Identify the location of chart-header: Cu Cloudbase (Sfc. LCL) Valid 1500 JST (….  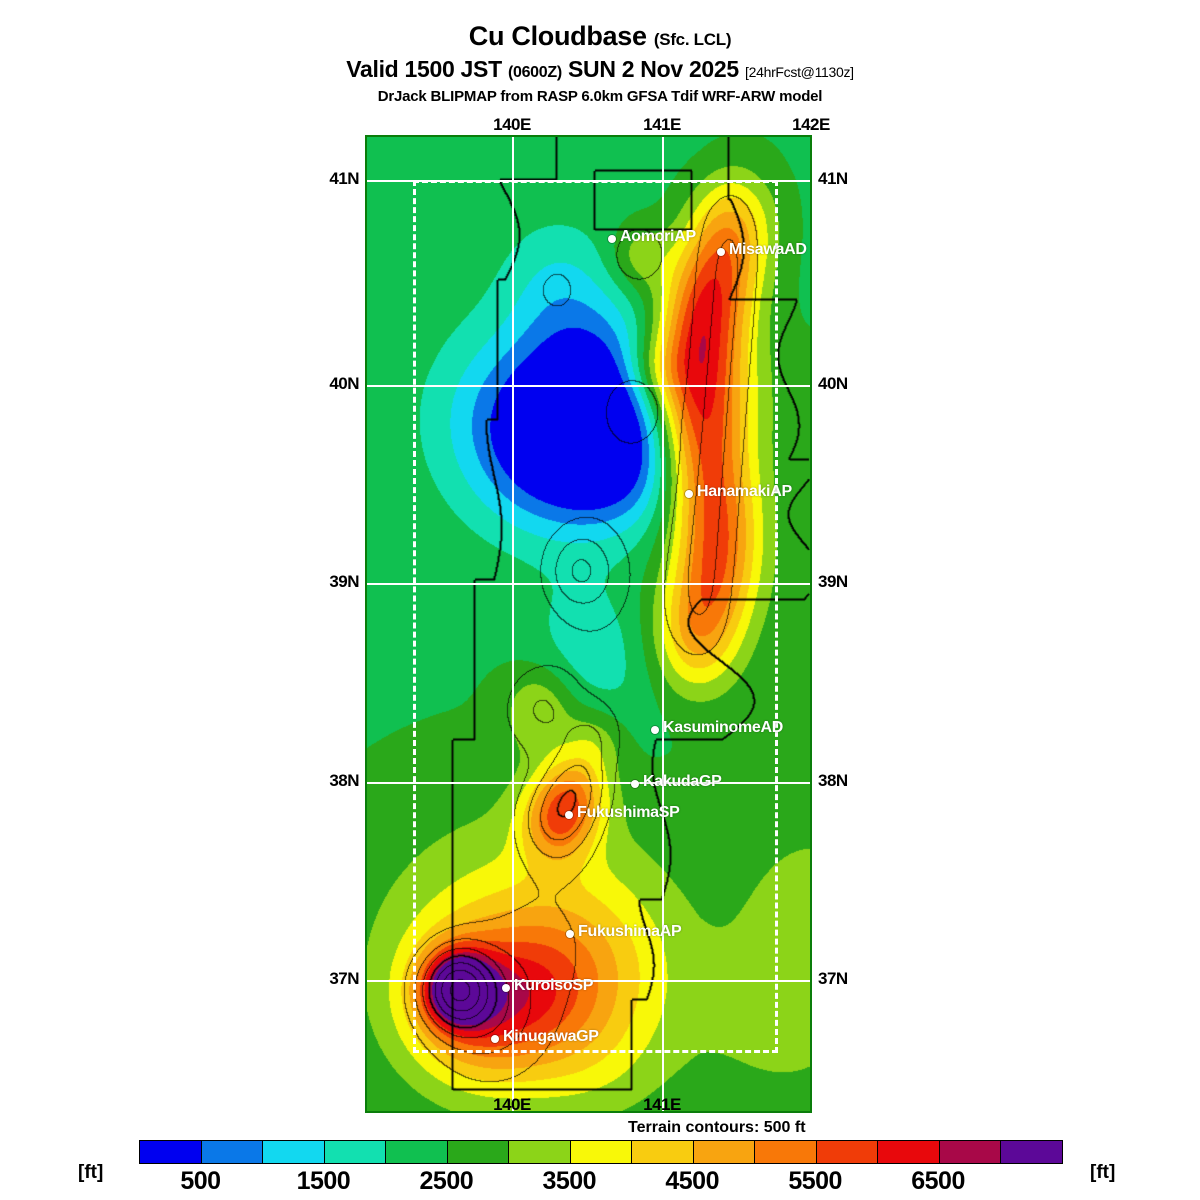
(600, 52).